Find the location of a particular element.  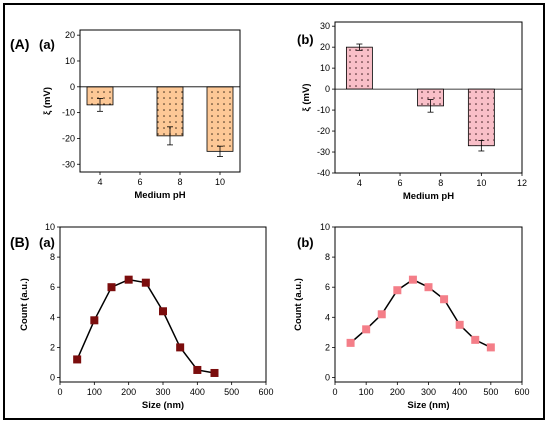

chart-panel-a-a: (a) 4 6 8 10 -30 -20 -10 0 10 20 Medium pH ξ (mV) is located at coordinates (140, 115).